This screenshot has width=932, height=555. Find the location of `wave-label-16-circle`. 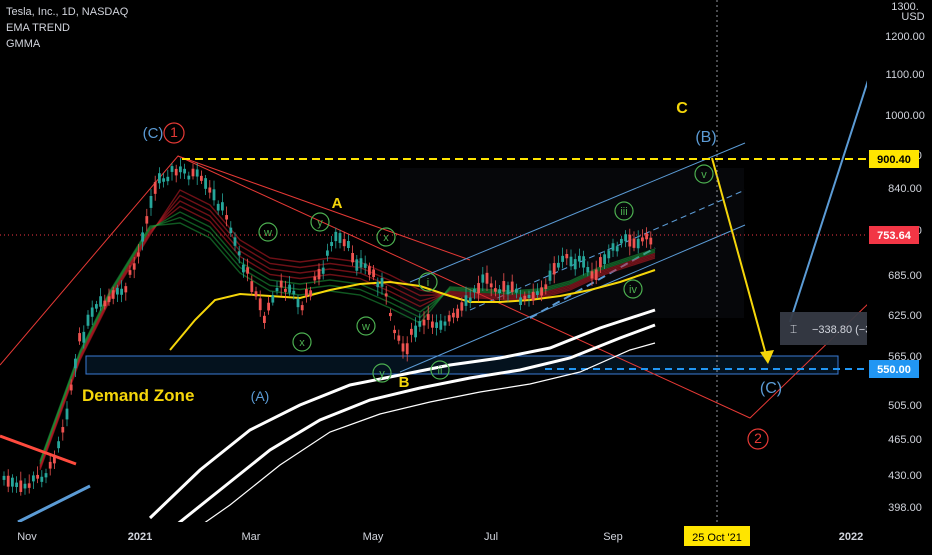

wave-label-16-circle is located at coordinates (440, 370).